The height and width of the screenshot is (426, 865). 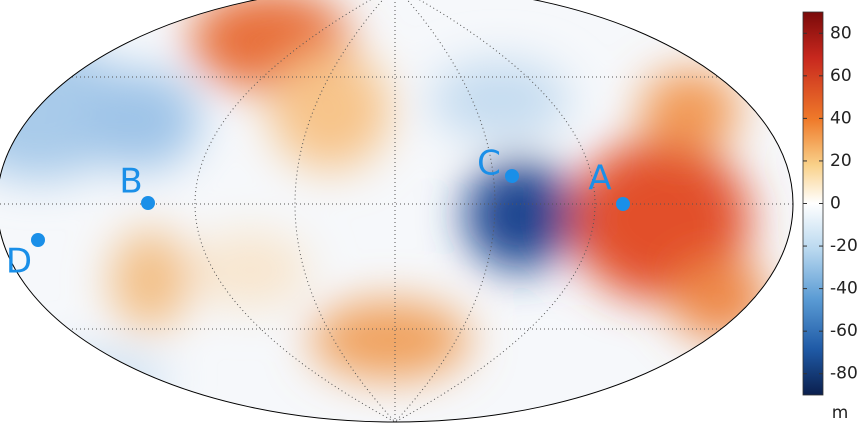 I want to click on site-label: D, so click(x=19, y=262).